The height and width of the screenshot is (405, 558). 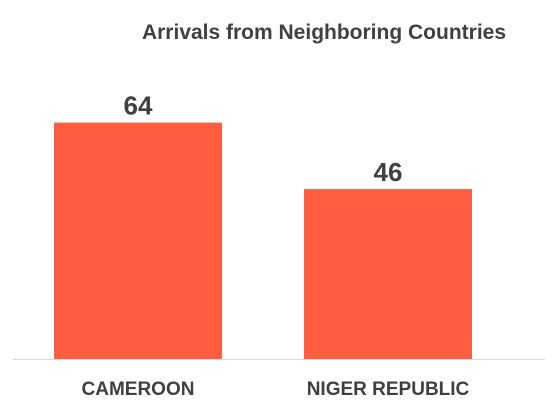 What do you see at coordinates (388, 389) in the screenshot?
I see `x-tick-label-niger-republic: NIGER REPUBLIC` at bounding box center [388, 389].